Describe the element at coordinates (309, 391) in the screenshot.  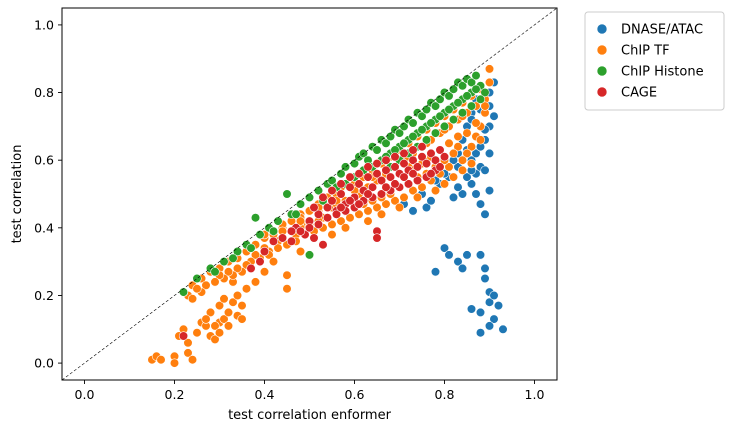
I see `x-axis: 0.0 0.2 0.4 0.6 0.8 1.0` at that location.